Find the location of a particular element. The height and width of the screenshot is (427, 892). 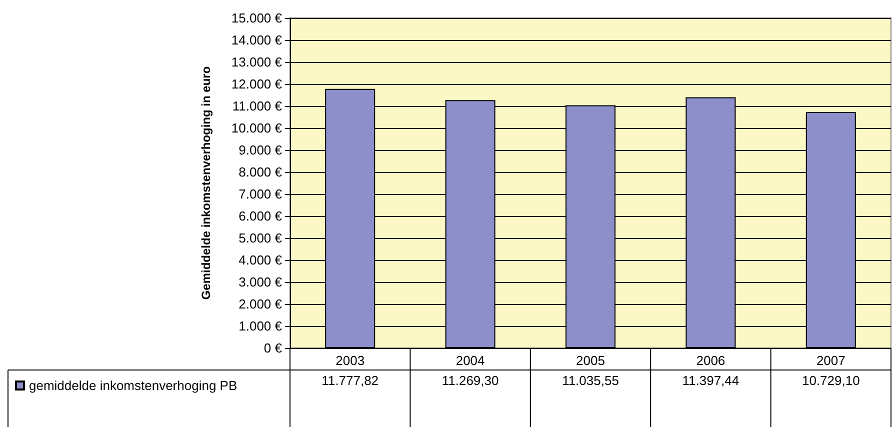

y-tick-label: 15.000 € is located at coordinates (257, 18).